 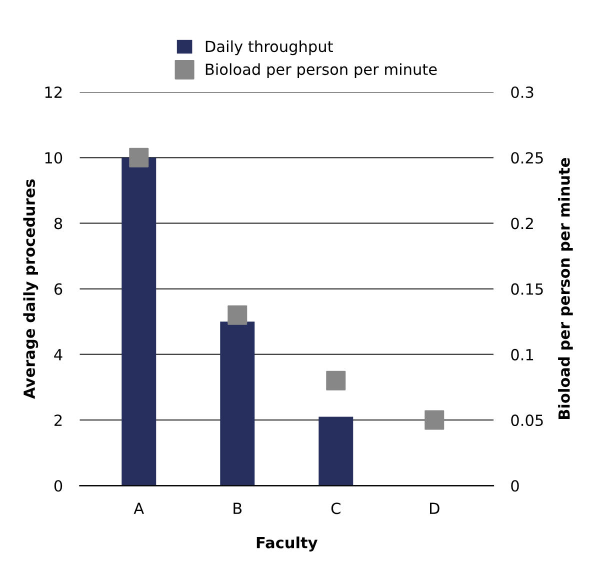 I want to click on y2-tick-label: 0.05, so click(x=527, y=420).